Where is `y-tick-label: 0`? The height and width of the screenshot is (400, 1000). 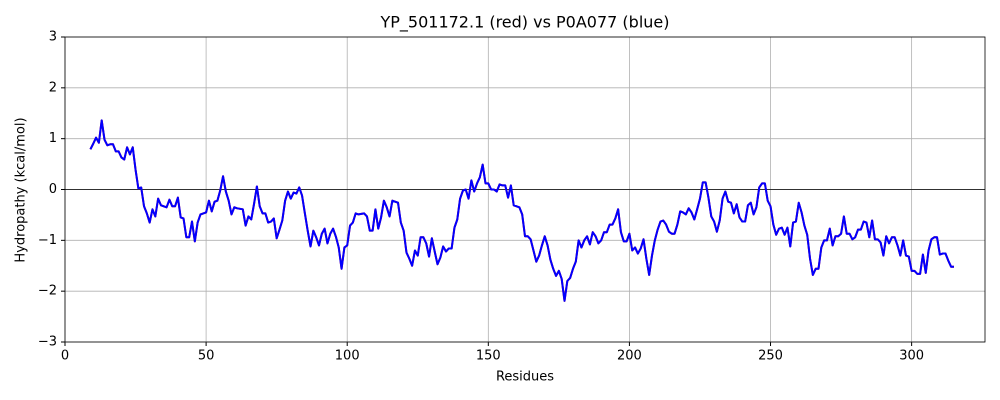
y-tick-label: 0 is located at coordinates (53, 189).